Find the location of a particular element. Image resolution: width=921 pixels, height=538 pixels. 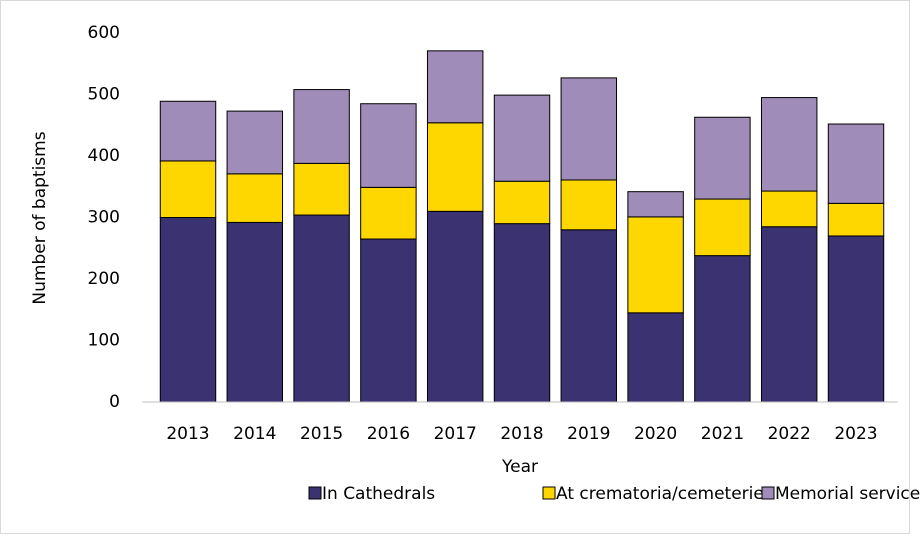

x-tick-label: 2014 is located at coordinates (254, 434).